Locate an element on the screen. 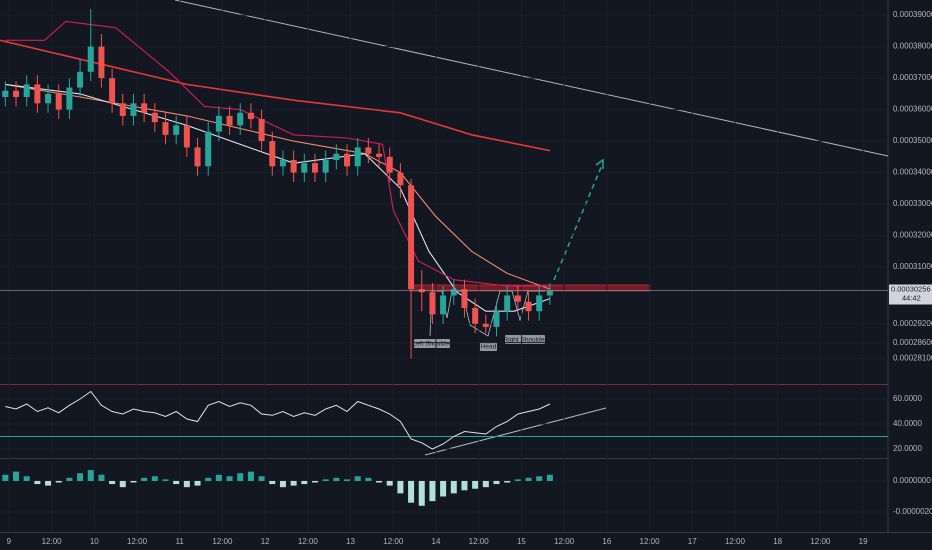 The width and height of the screenshot is (932, 550). annotation: Head is located at coordinates (489, 347).